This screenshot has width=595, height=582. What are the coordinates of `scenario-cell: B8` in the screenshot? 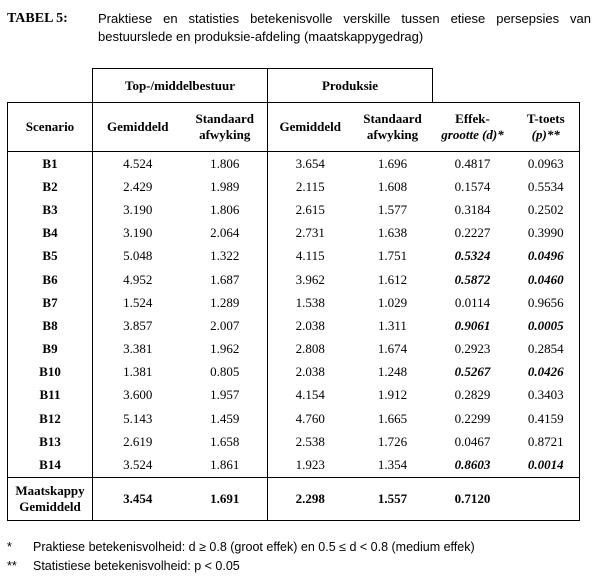 It's located at (50, 326).